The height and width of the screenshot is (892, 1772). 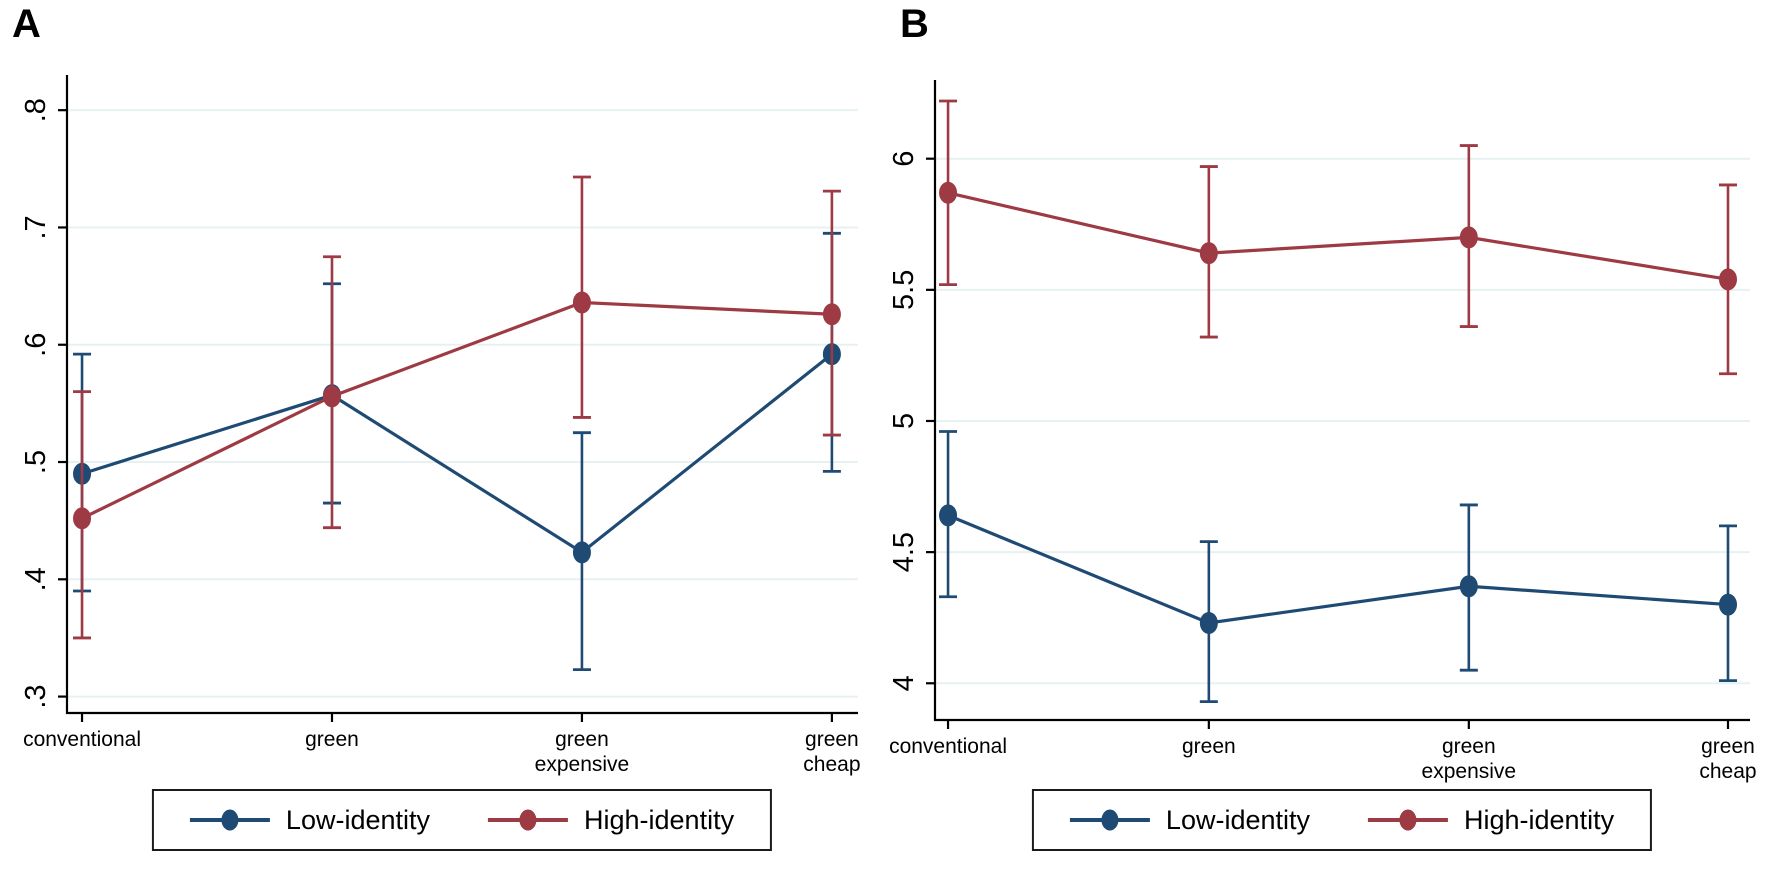 I want to click on y-tick-label: 4.5, so click(x=904, y=552).